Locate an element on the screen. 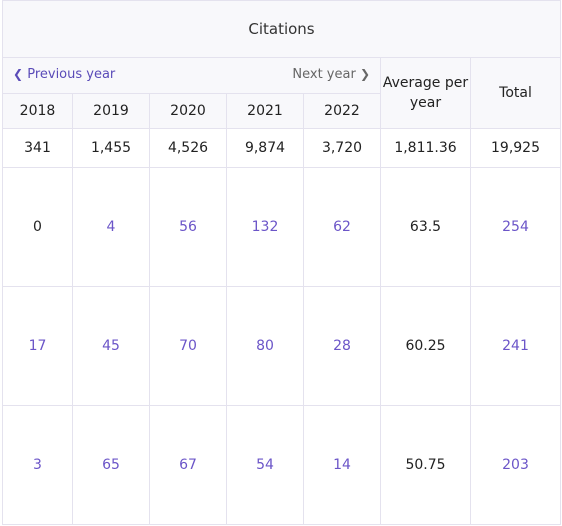 The width and height of the screenshot is (562, 526). citation-count-link: 67 is located at coordinates (188, 465).